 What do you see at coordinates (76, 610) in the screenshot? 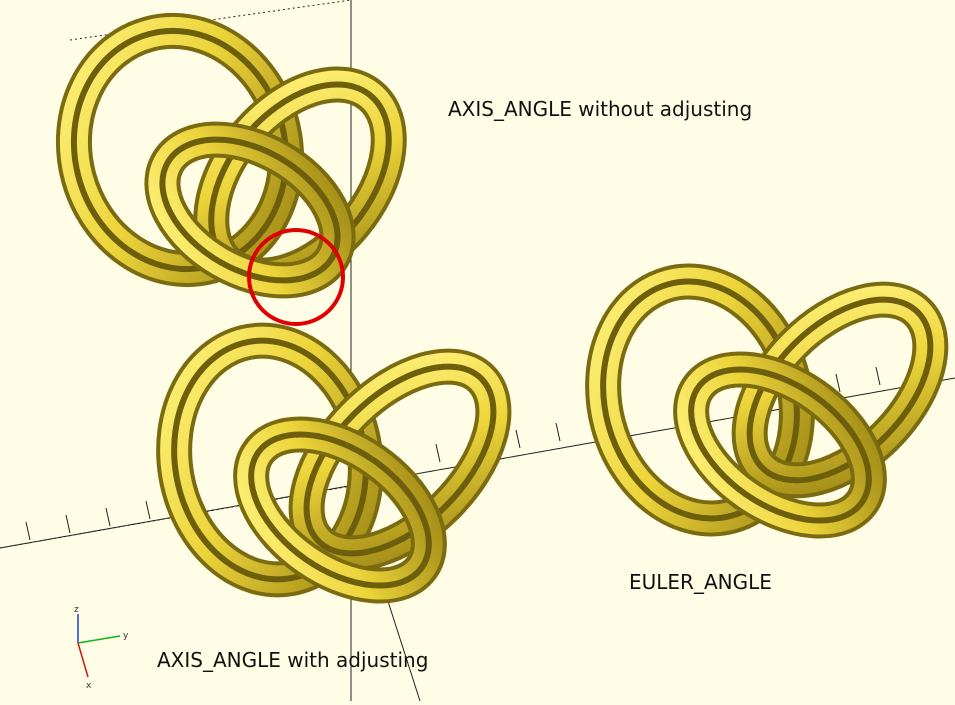
I see `axis-indicator-z-label: z` at bounding box center [76, 610].